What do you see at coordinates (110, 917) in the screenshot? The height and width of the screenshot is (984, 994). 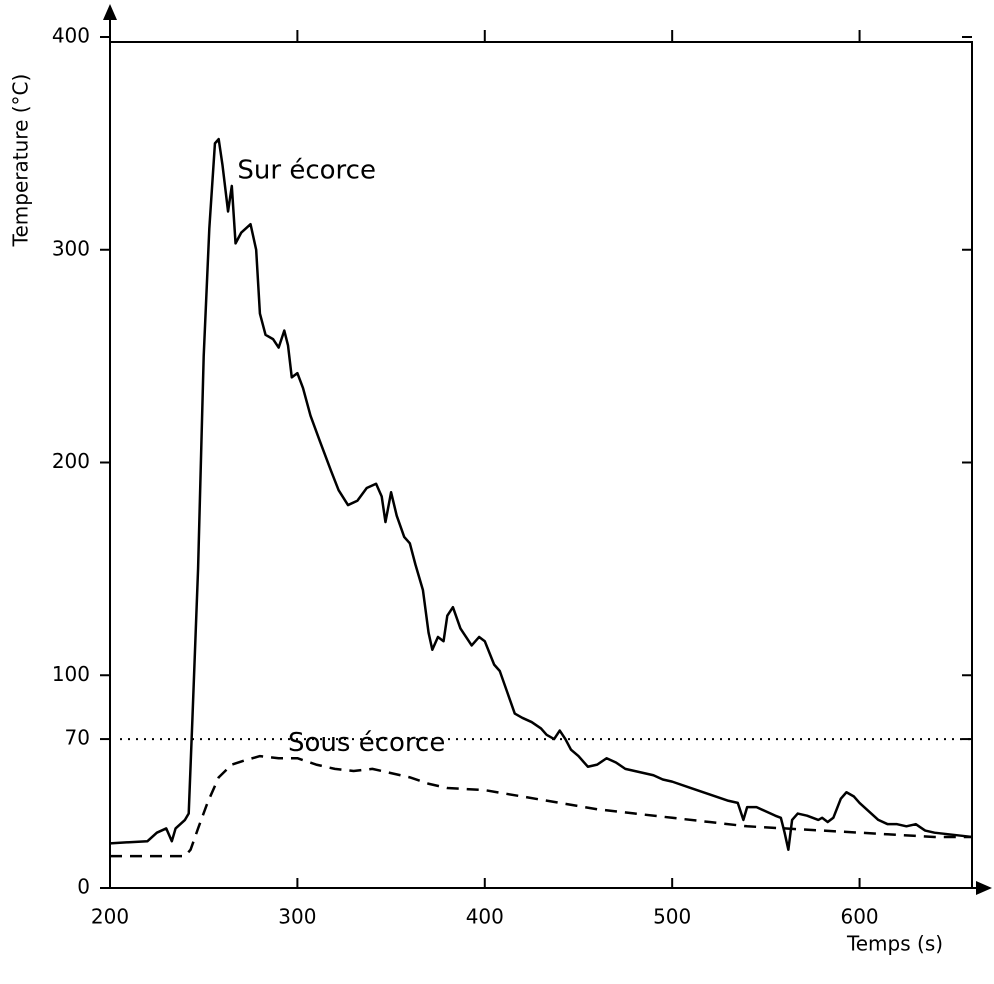 I see `x-tick-label: 200` at bounding box center [110, 917].